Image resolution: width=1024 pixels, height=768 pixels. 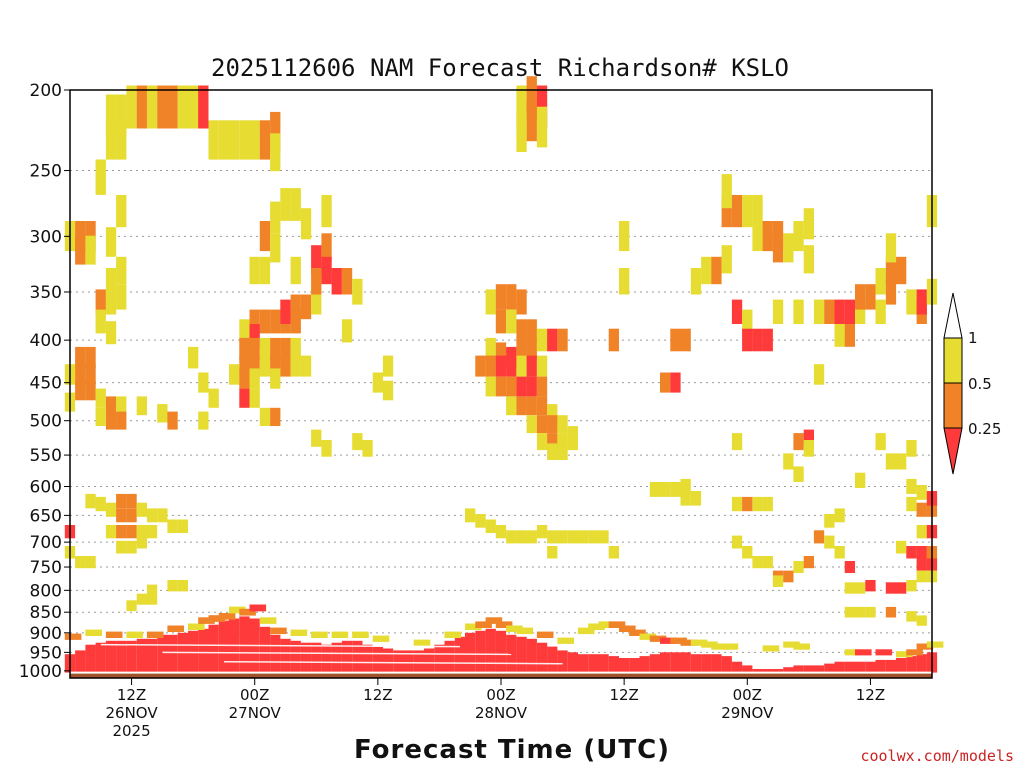 What do you see at coordinates (937, 756) in the screenshot?
I see `credit-text: coolwx.com/models` at bounding box center [937, 756].